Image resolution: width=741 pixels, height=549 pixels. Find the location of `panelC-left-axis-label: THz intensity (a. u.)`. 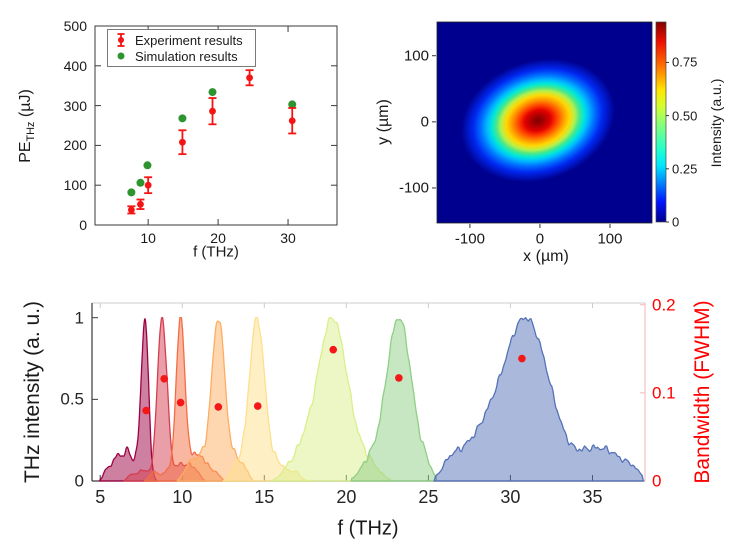

panelC-left-axis-label: THz intensity (a. u.) is located at coordinates (32, 392).